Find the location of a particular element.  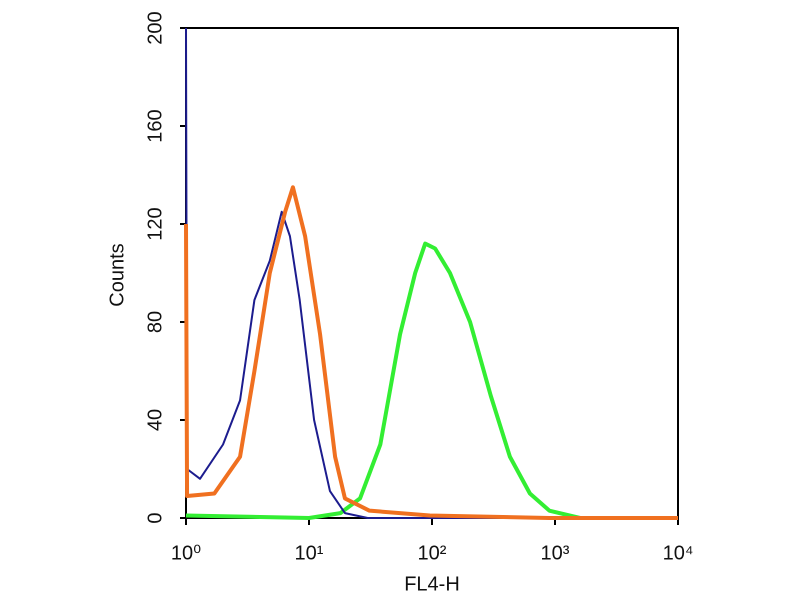

y-tick-label: 0 is located at coordinates (155, 517).